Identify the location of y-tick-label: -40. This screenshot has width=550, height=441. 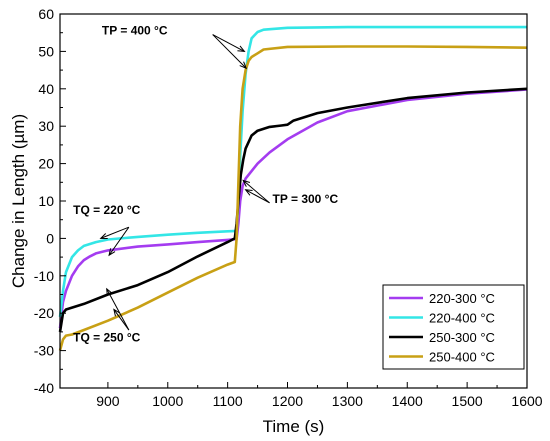
(44, 388).